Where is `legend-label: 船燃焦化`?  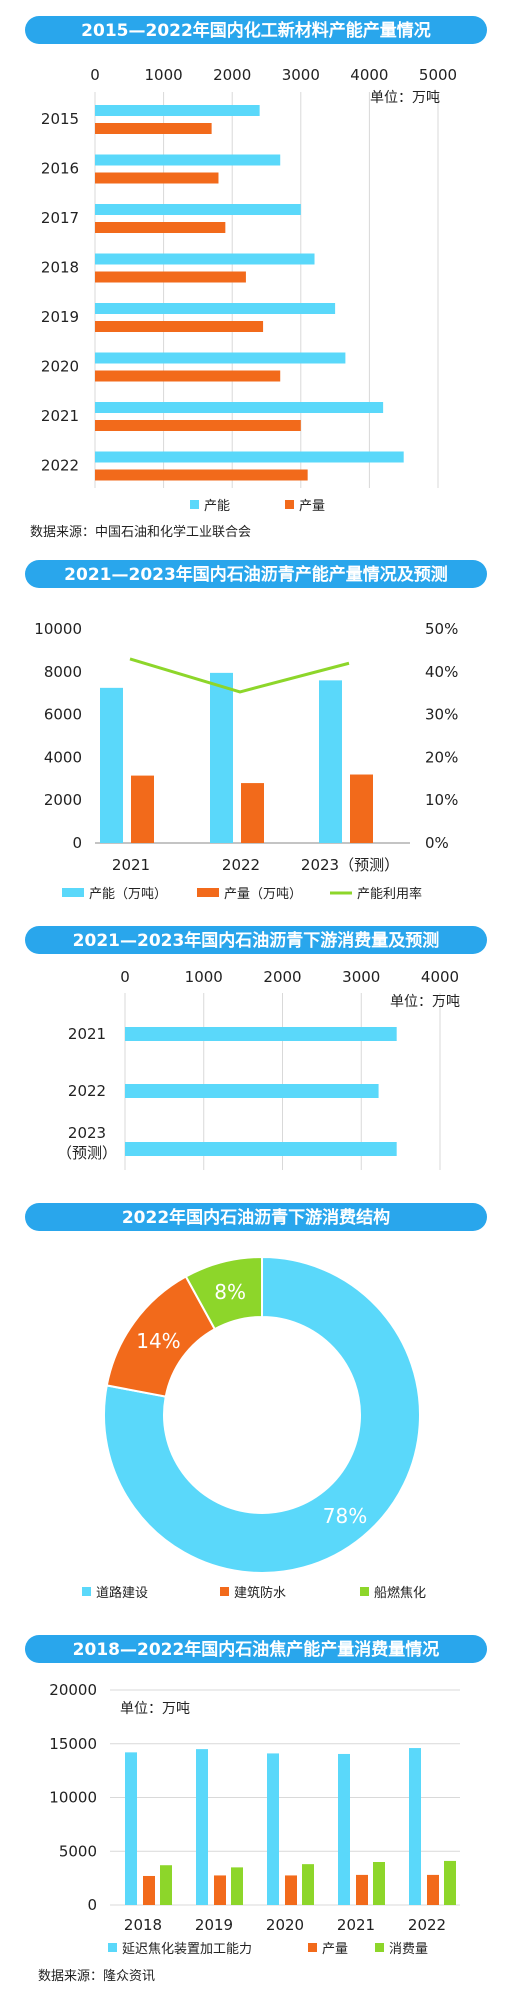
legend-label: 船燃焦化 is located at coordinates (400, 1593).